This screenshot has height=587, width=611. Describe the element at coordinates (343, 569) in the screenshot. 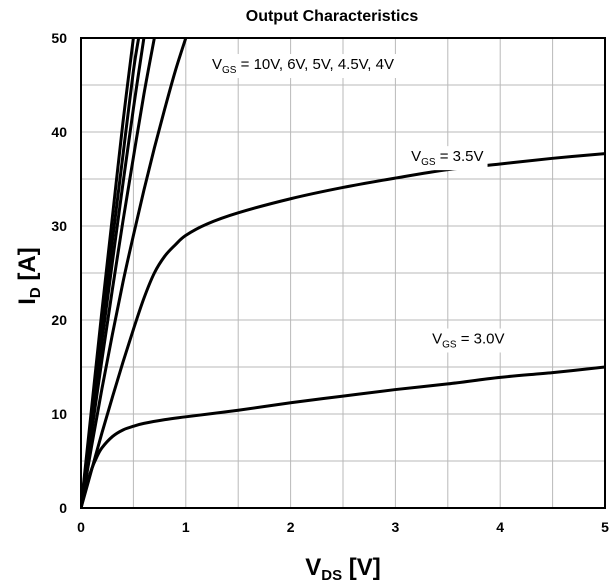

I see `x-axis-label: VDS [V]` at that location.